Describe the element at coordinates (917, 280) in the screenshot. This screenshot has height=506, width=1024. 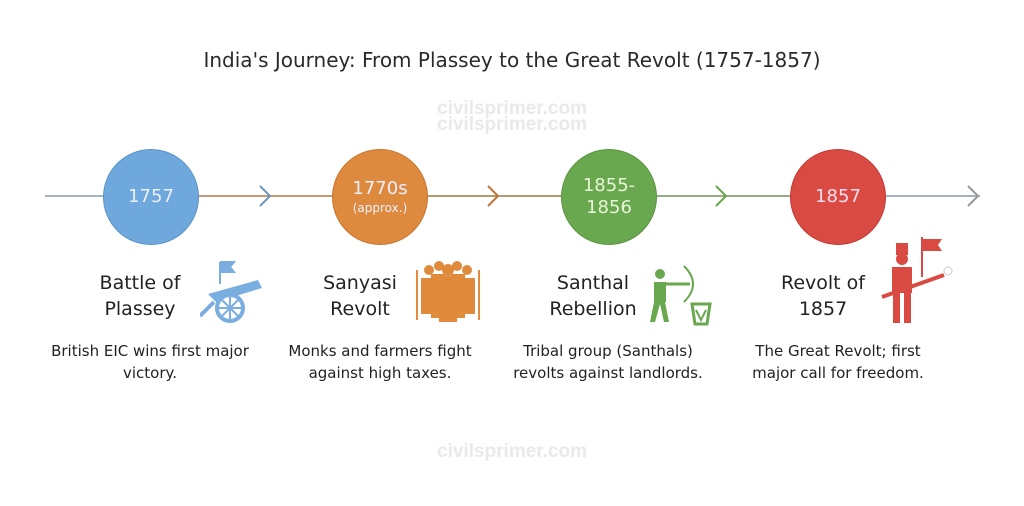
I see `soldier-icon` at that location.